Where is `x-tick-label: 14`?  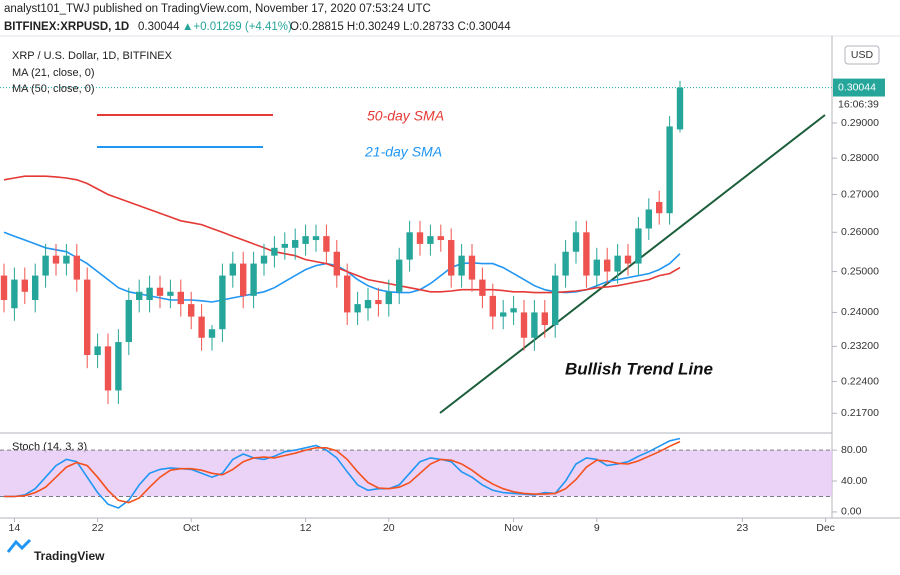
x-tick-label: 14 is located at coordinates (15, 528).